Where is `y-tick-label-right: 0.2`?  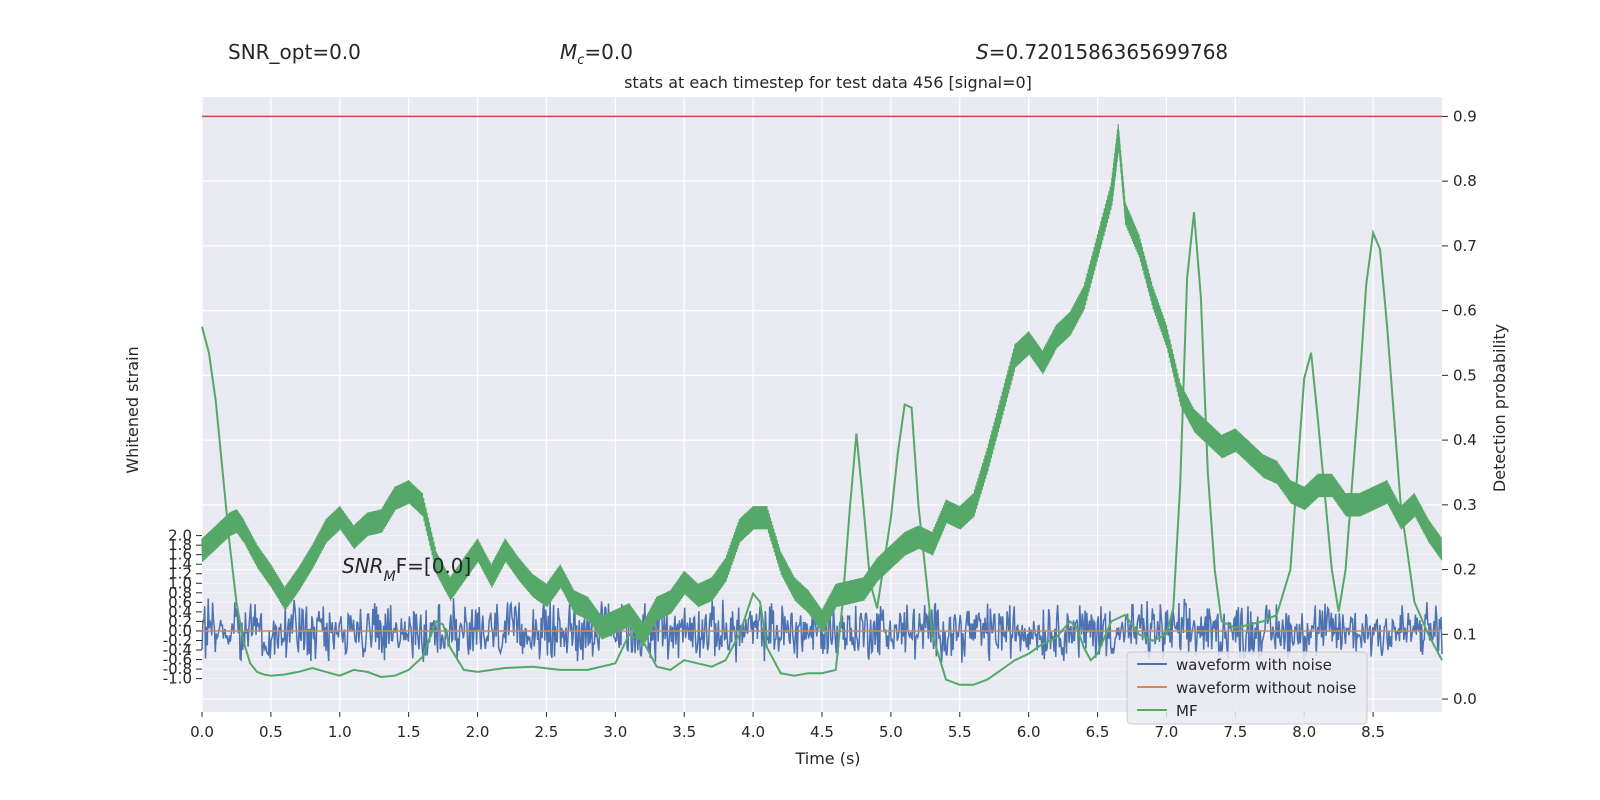
y-tick-label-right: 0.2 is located at coordinates (1465, 570).